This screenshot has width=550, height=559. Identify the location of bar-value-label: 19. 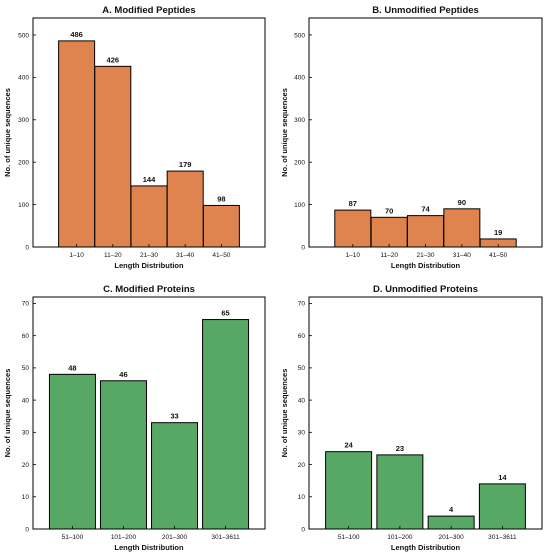
(498, 232).